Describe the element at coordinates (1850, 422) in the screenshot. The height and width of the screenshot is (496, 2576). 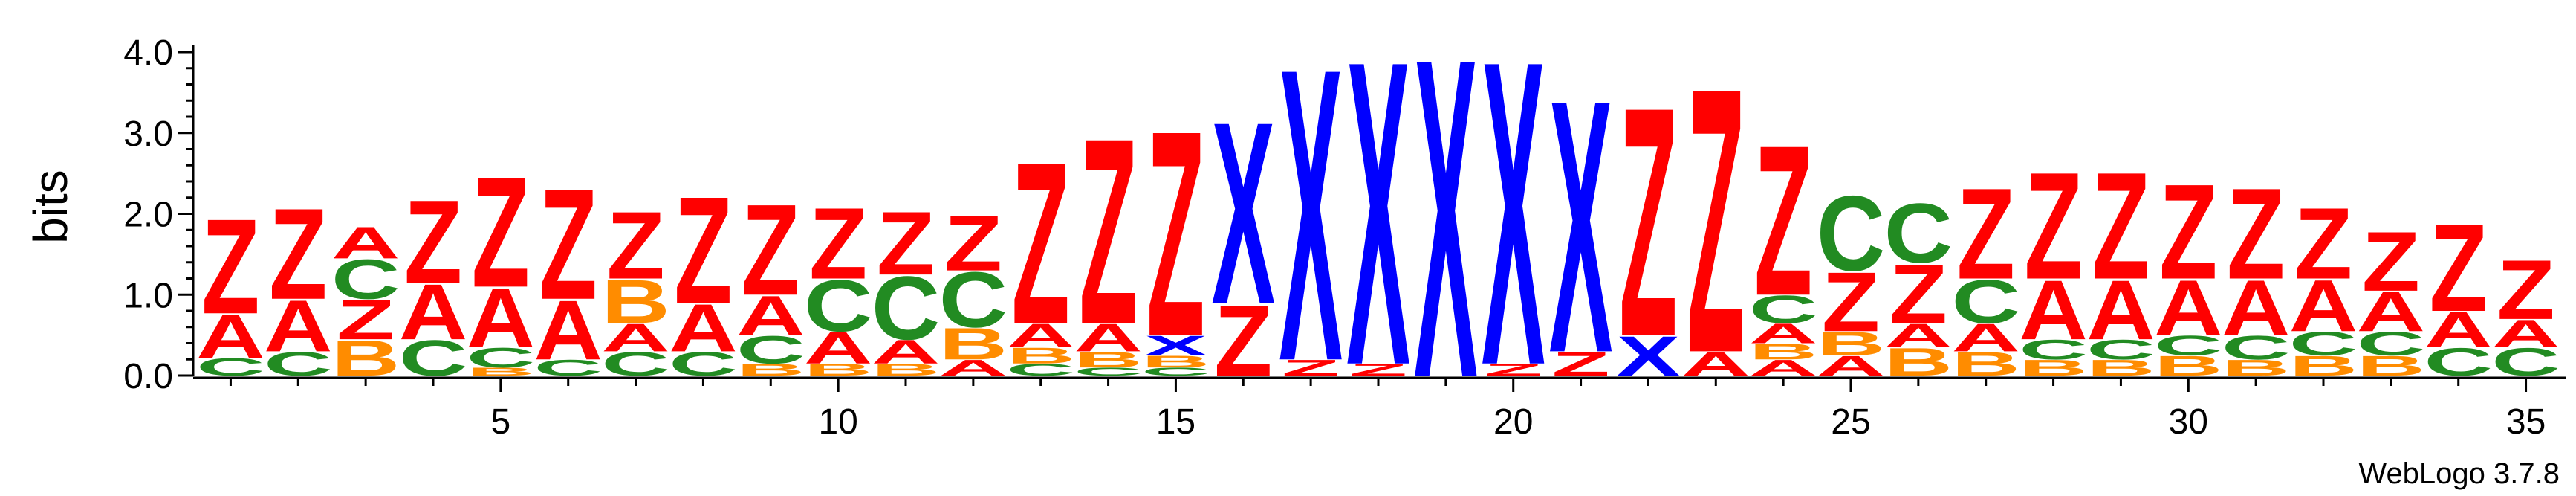
I see `x-tick-label: 25` at that location.